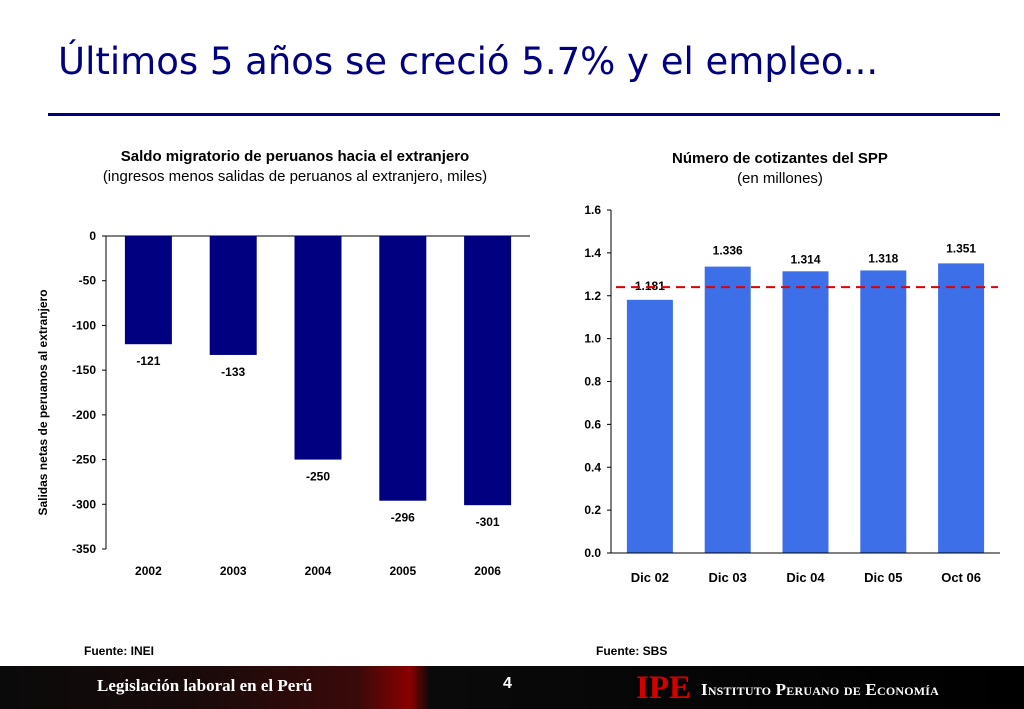 The image size is (1024, 709). I want to click on x-tick-label: Oct 06, so click(961, 577).